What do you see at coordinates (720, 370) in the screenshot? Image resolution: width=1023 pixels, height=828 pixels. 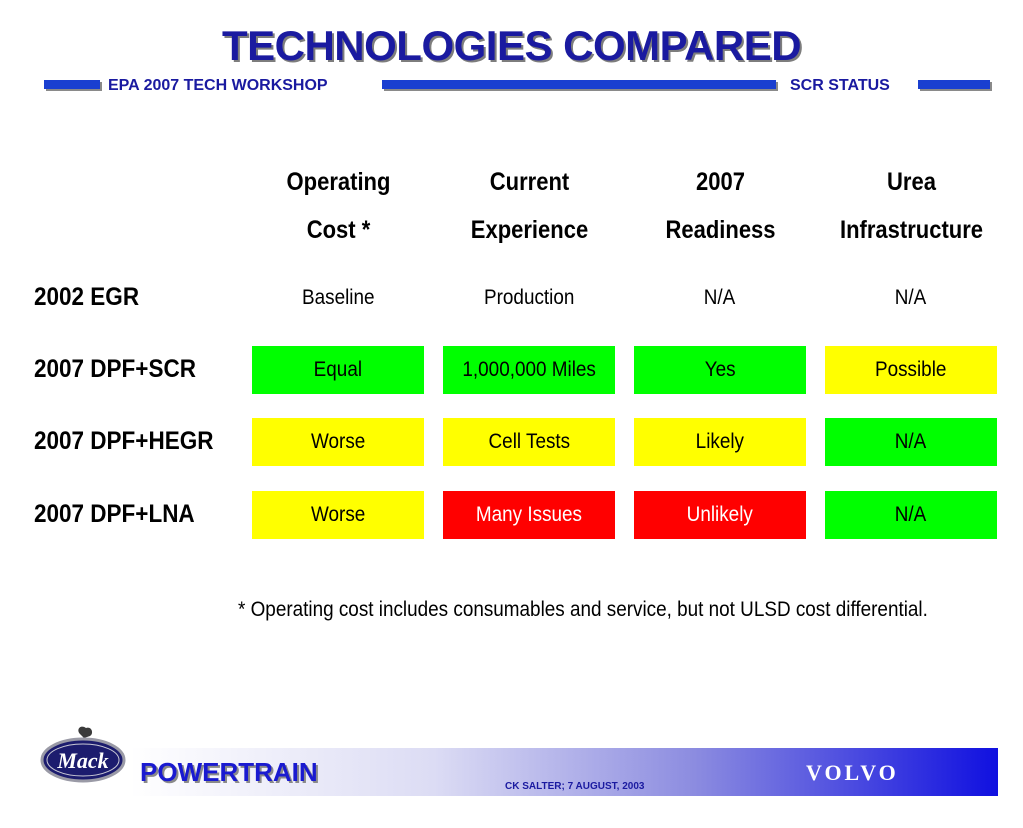 I see `table-cell: Yes` at bounding box center [720, 370].